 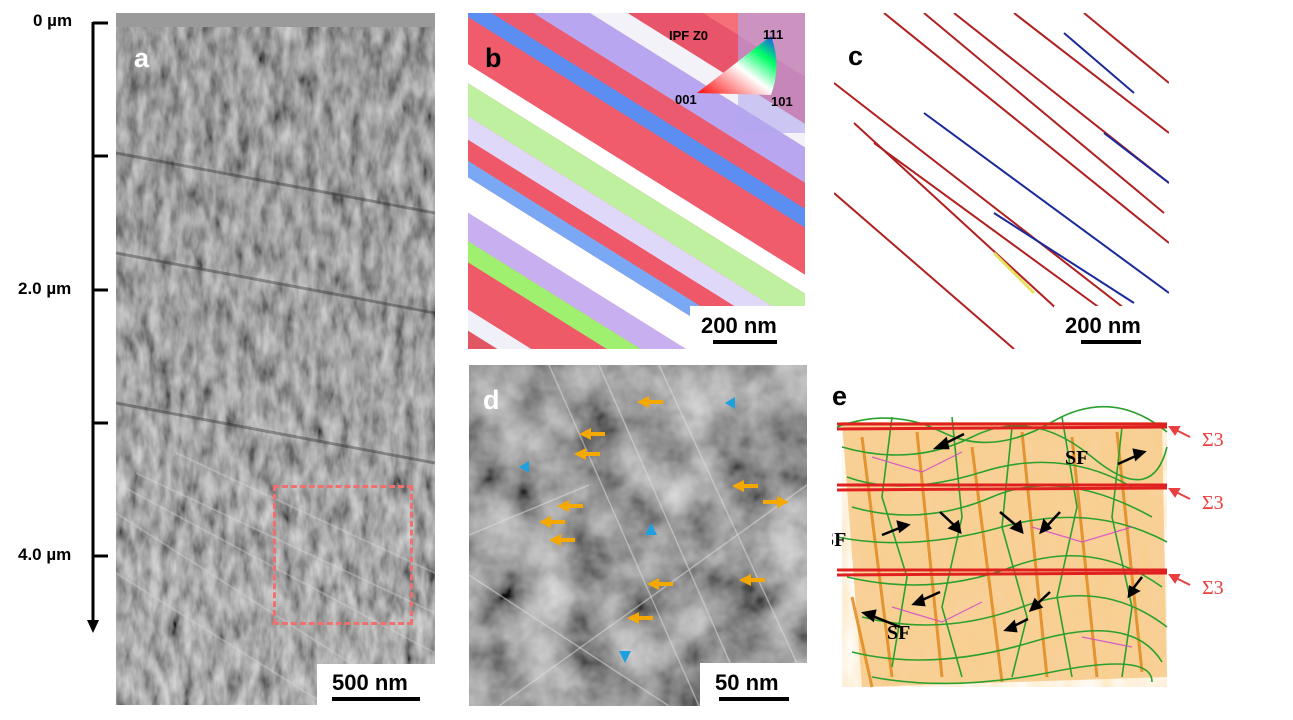 I want to click on grain-boundary-map, so click(x=1001, y=181).